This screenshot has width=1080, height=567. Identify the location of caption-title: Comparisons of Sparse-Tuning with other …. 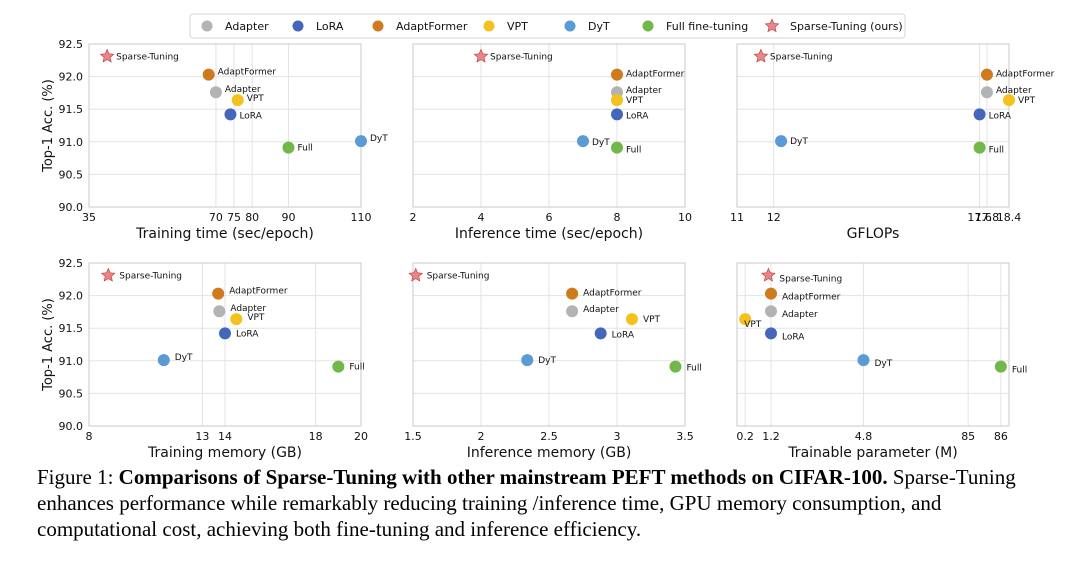
(503, 477).